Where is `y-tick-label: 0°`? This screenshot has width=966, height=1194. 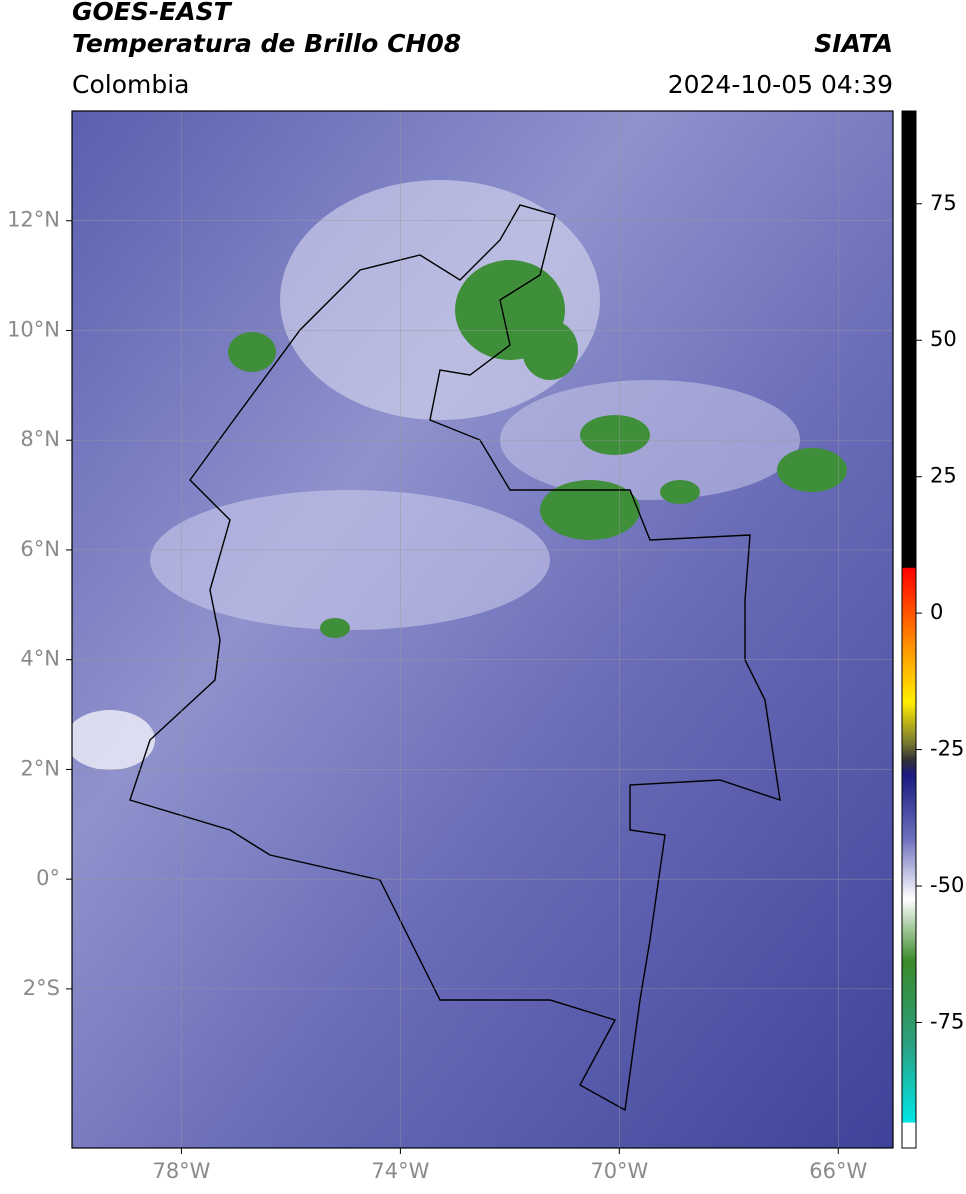 y-tick-label: 0° is located at coordinates (48, 878).